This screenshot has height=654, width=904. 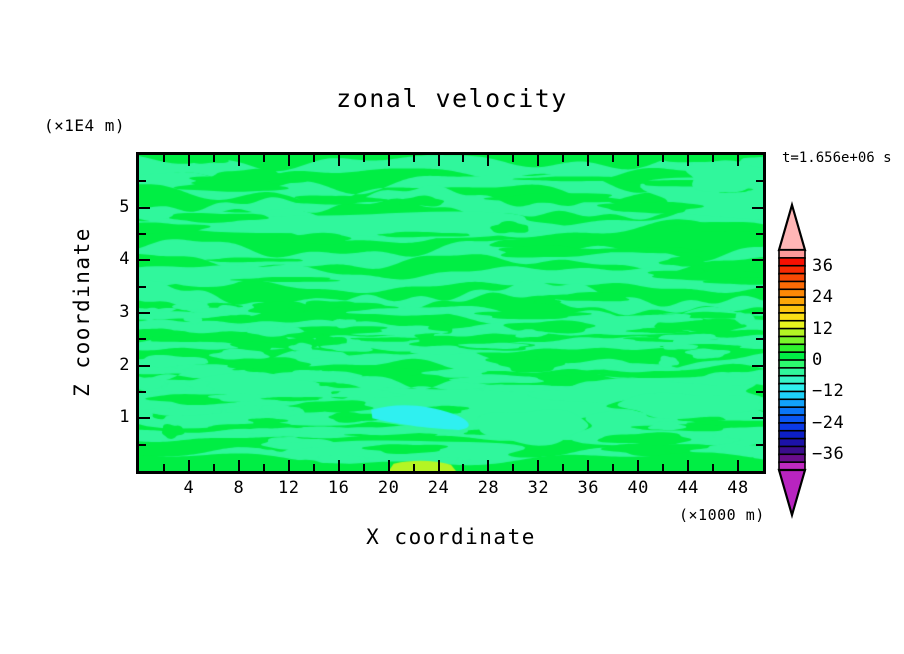 What do you see at coordinates (538, 488) in the screenshot?
I see `x-tick-label: 32` at bounding box center [538, 488].